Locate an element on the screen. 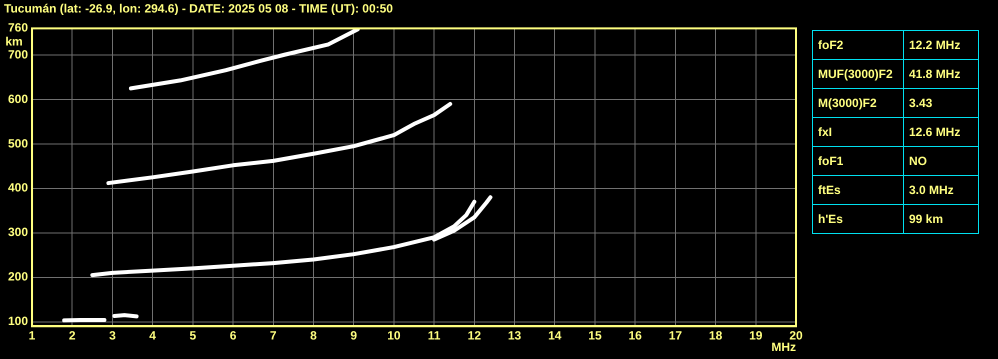 The image size is (998, 359). x-tick-label: 17 is located at coordinates (675, 335).